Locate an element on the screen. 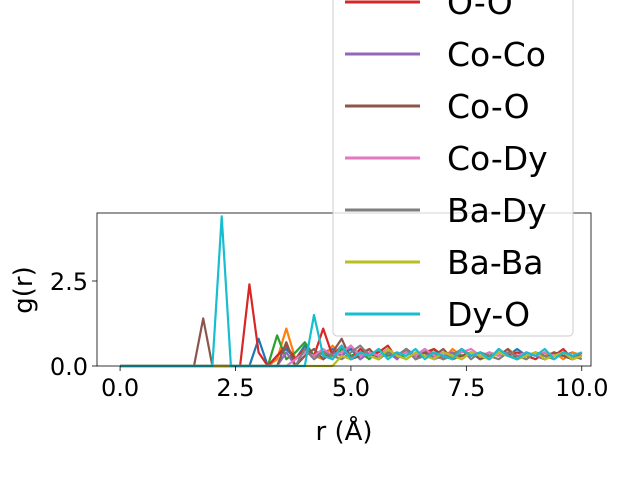 This screenshot has width=640, height=480. legend-label-ba-dy: Ba-Dy is located at coordinates (497, 210).